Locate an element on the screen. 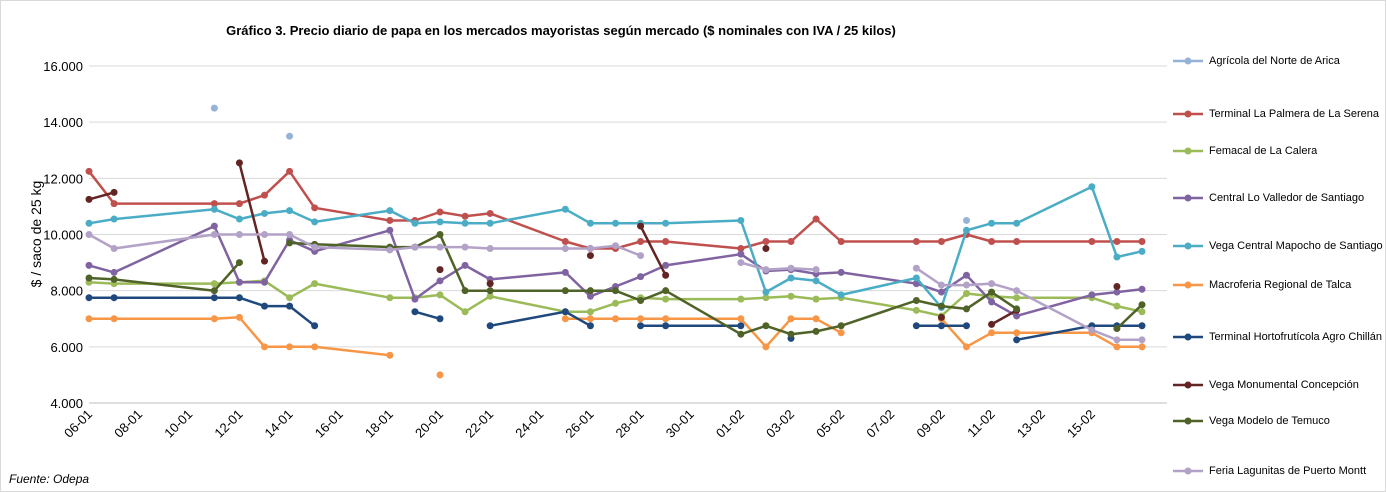 This screenshot has width=1386, height=492. legend-label: Vega Central Mapocho de Santiago is located at coordinates (1296, 245).